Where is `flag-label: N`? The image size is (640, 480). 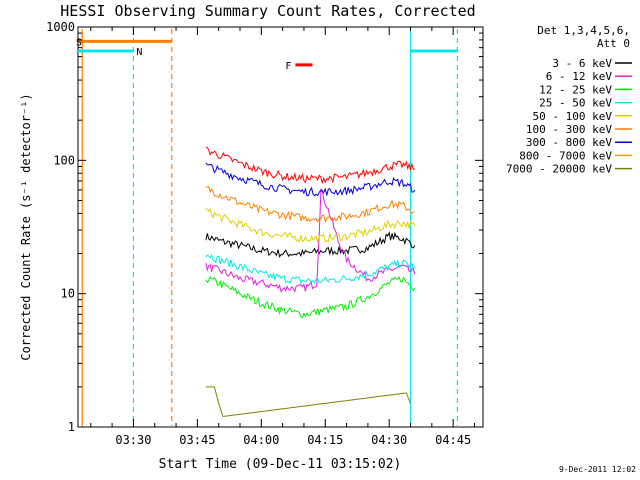
flag-label: N is located at coordinates (139, 52).